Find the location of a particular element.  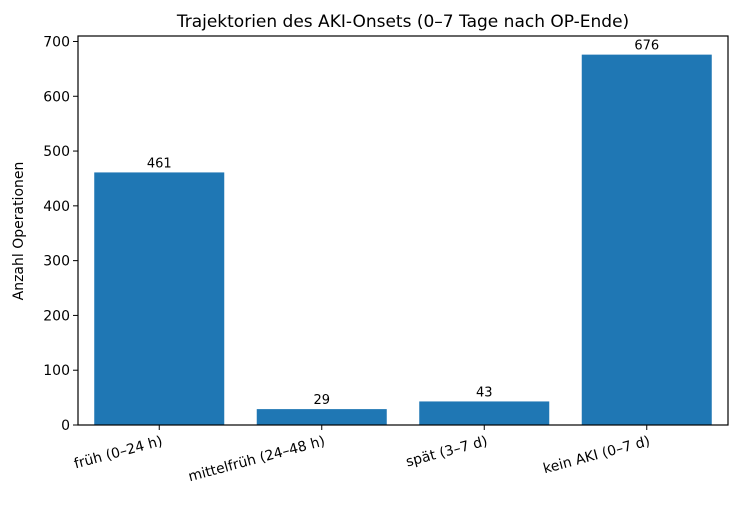

y-axis-label: Anzahl Operationen is located at coordinates (19, 231).